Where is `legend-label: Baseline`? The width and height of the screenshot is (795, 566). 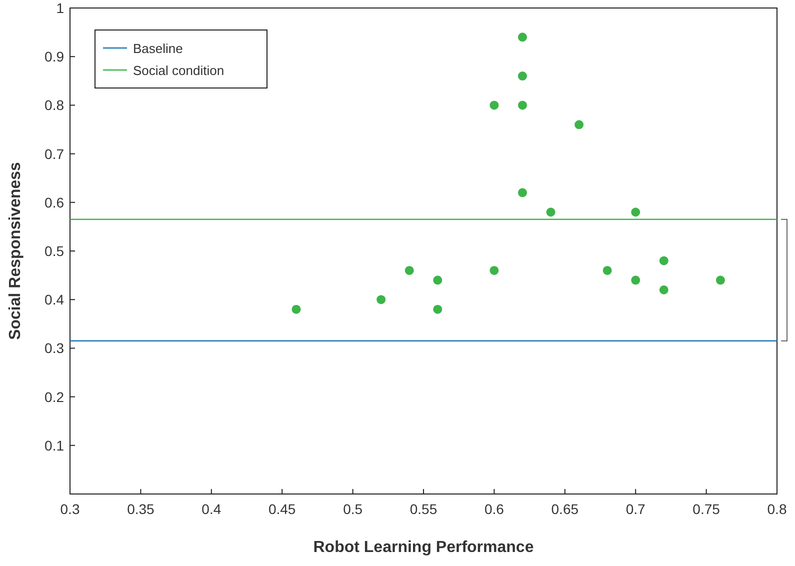 legend-label: Baseline is located at coordinates (158, 48).